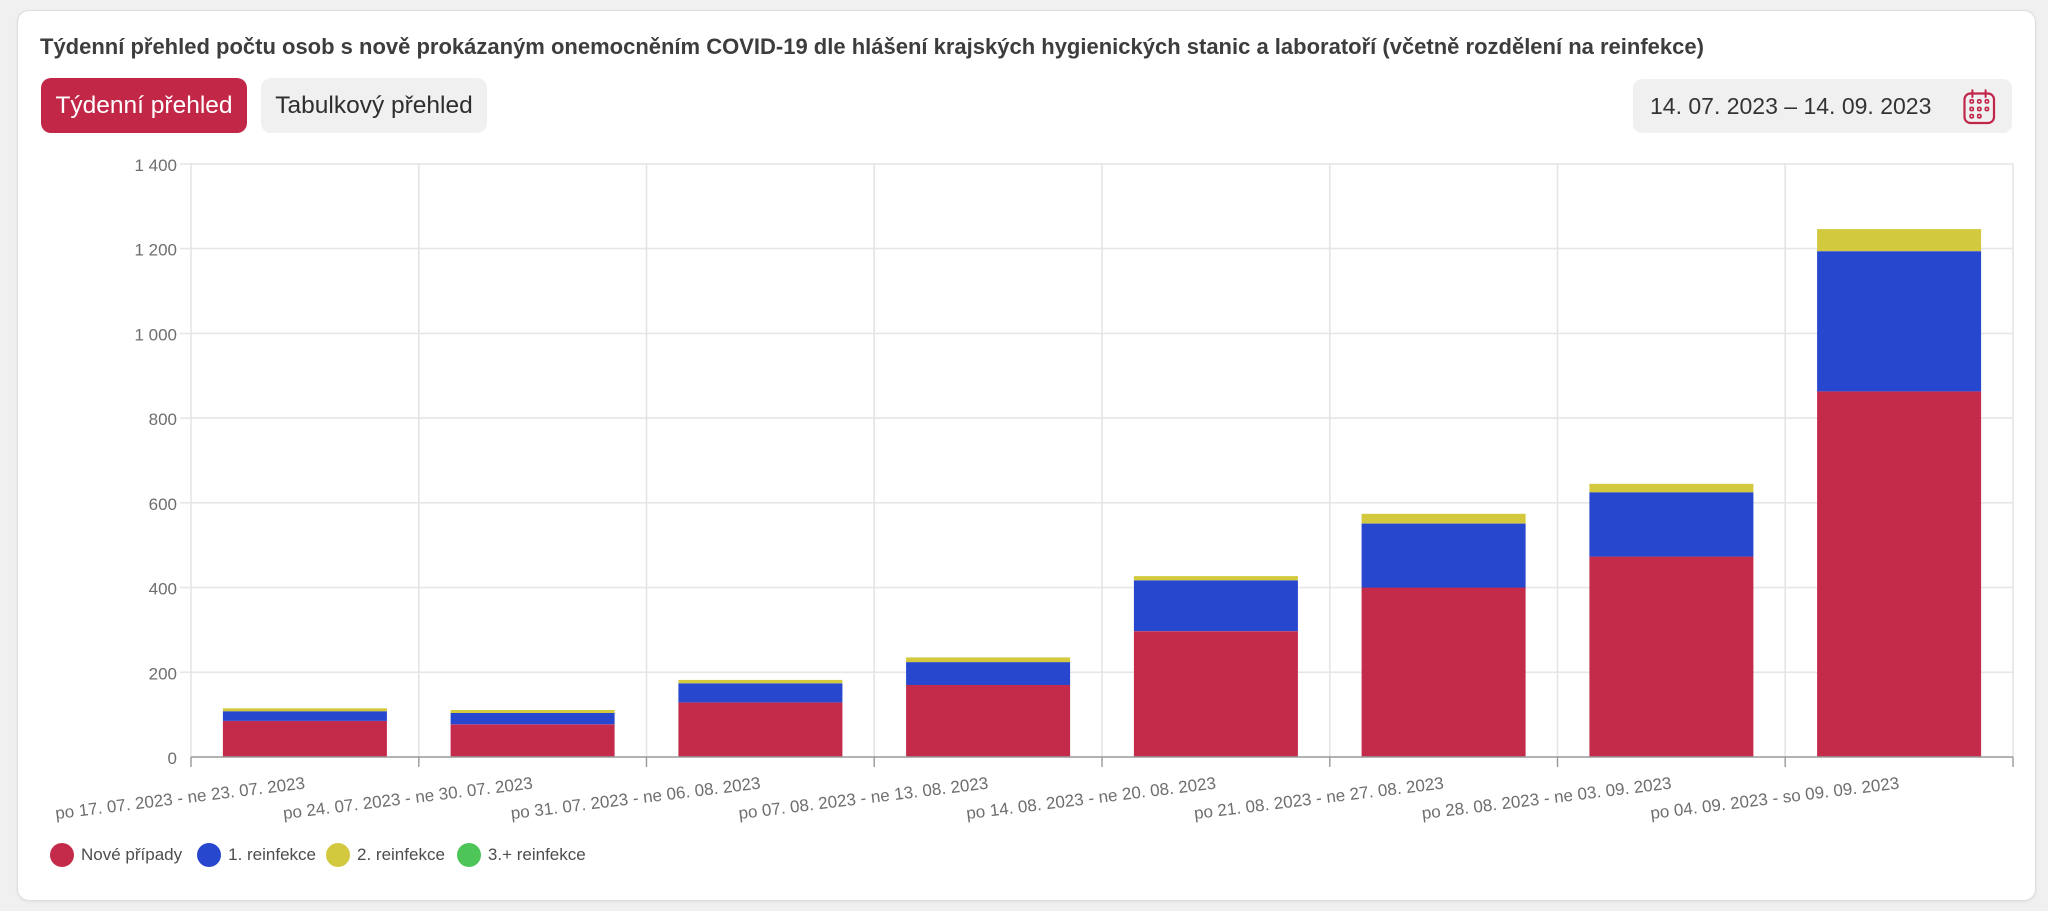 The image size is (2048, 911). I want to click on svg-text: 800, so click(163, 419).